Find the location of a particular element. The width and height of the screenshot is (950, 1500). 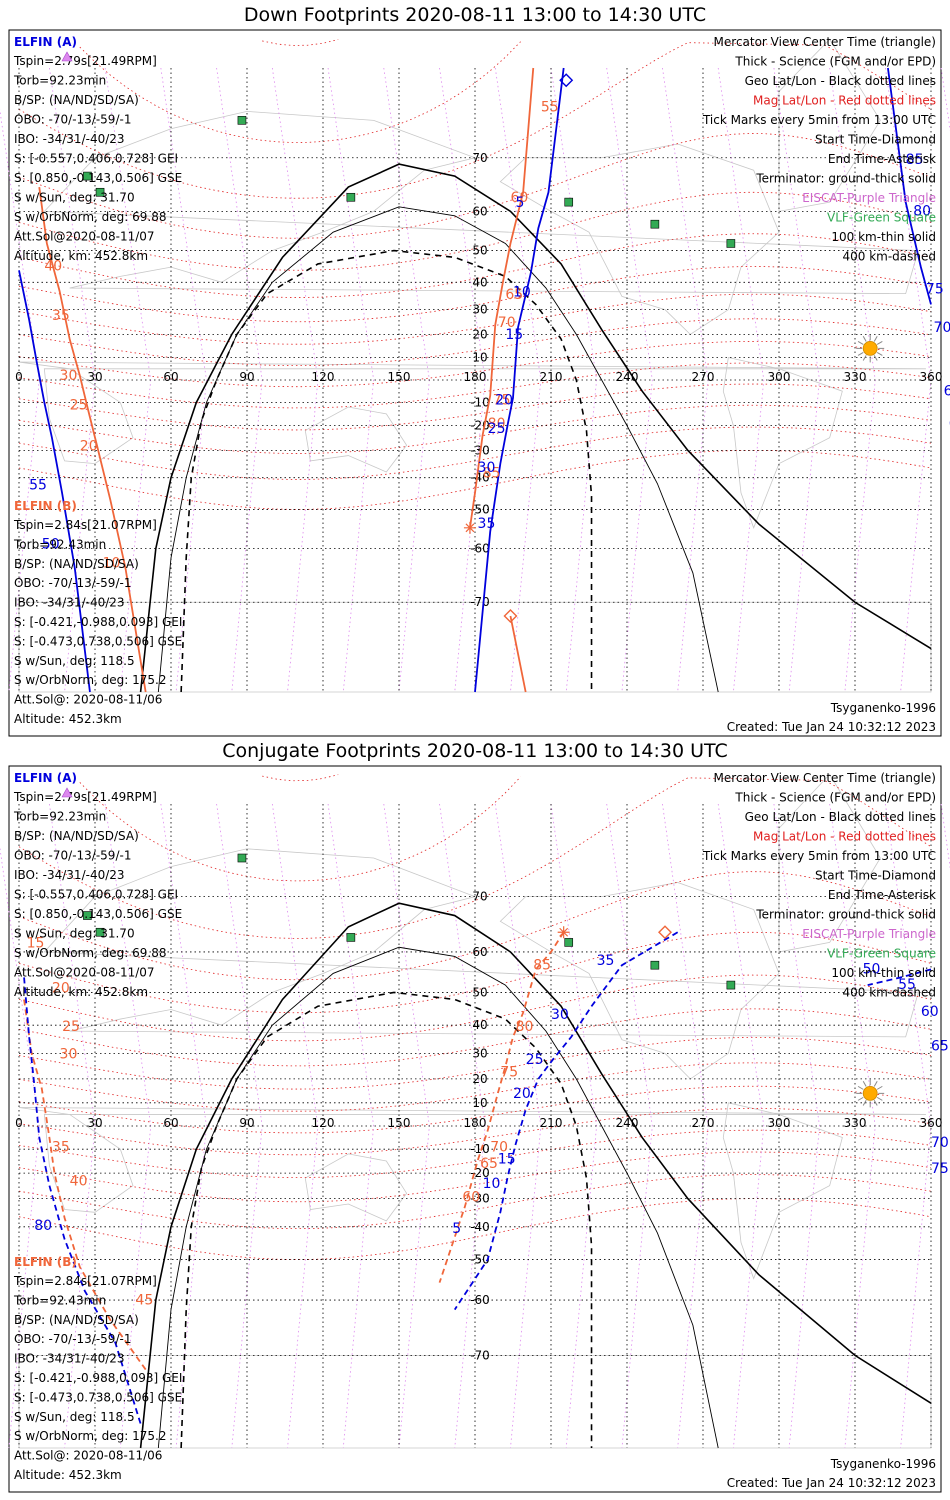

legend-line: Terminator: ground-thick solid is located at coordinates (845, 179).